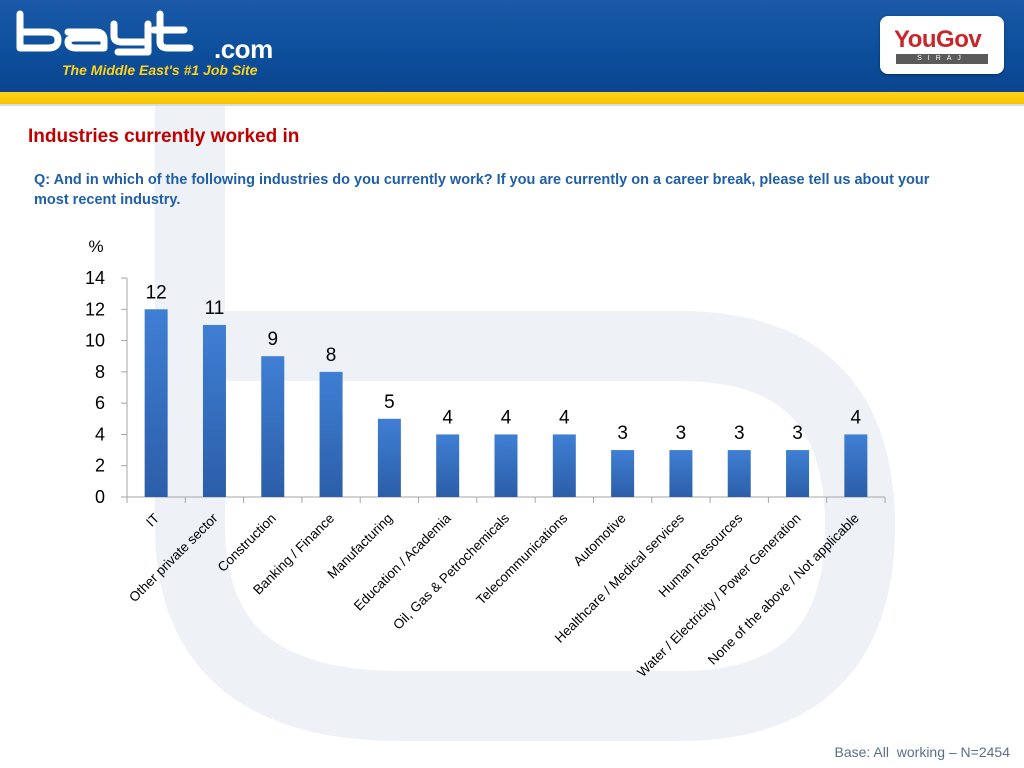  Describe the element at coordinates (95, 309) in the screenshot. I see `y-tick-label: 12` at that location.